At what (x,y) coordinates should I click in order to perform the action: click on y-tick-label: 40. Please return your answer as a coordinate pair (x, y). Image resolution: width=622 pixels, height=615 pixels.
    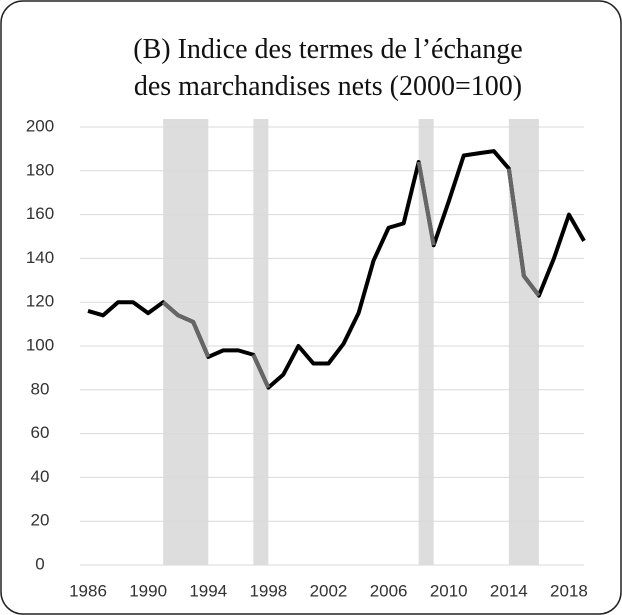
    Looking at the image, I should click on (40, 476).